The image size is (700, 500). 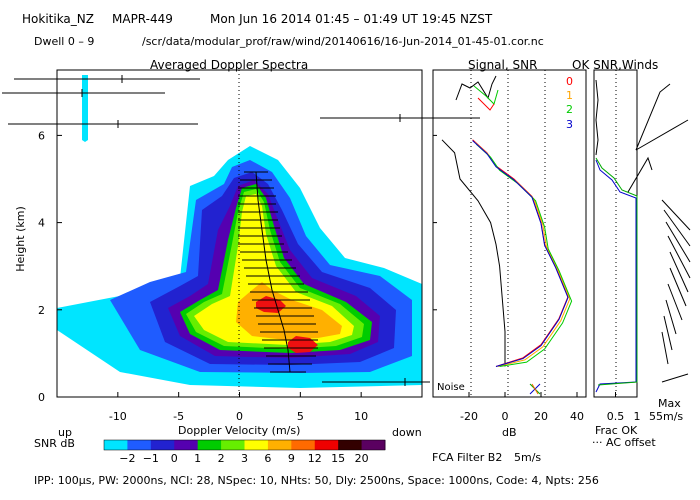 I want to click on x-tick-label: 10, so click(x=361, y=416).